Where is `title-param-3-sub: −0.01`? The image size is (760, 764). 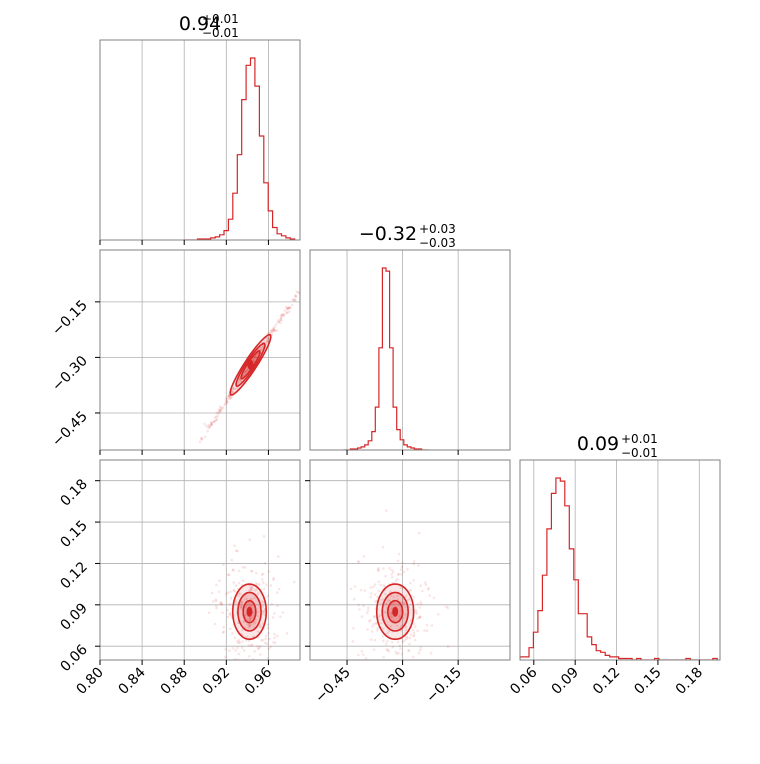 title-param-3-sub: −0.01 is located at coordinates (639, 453).